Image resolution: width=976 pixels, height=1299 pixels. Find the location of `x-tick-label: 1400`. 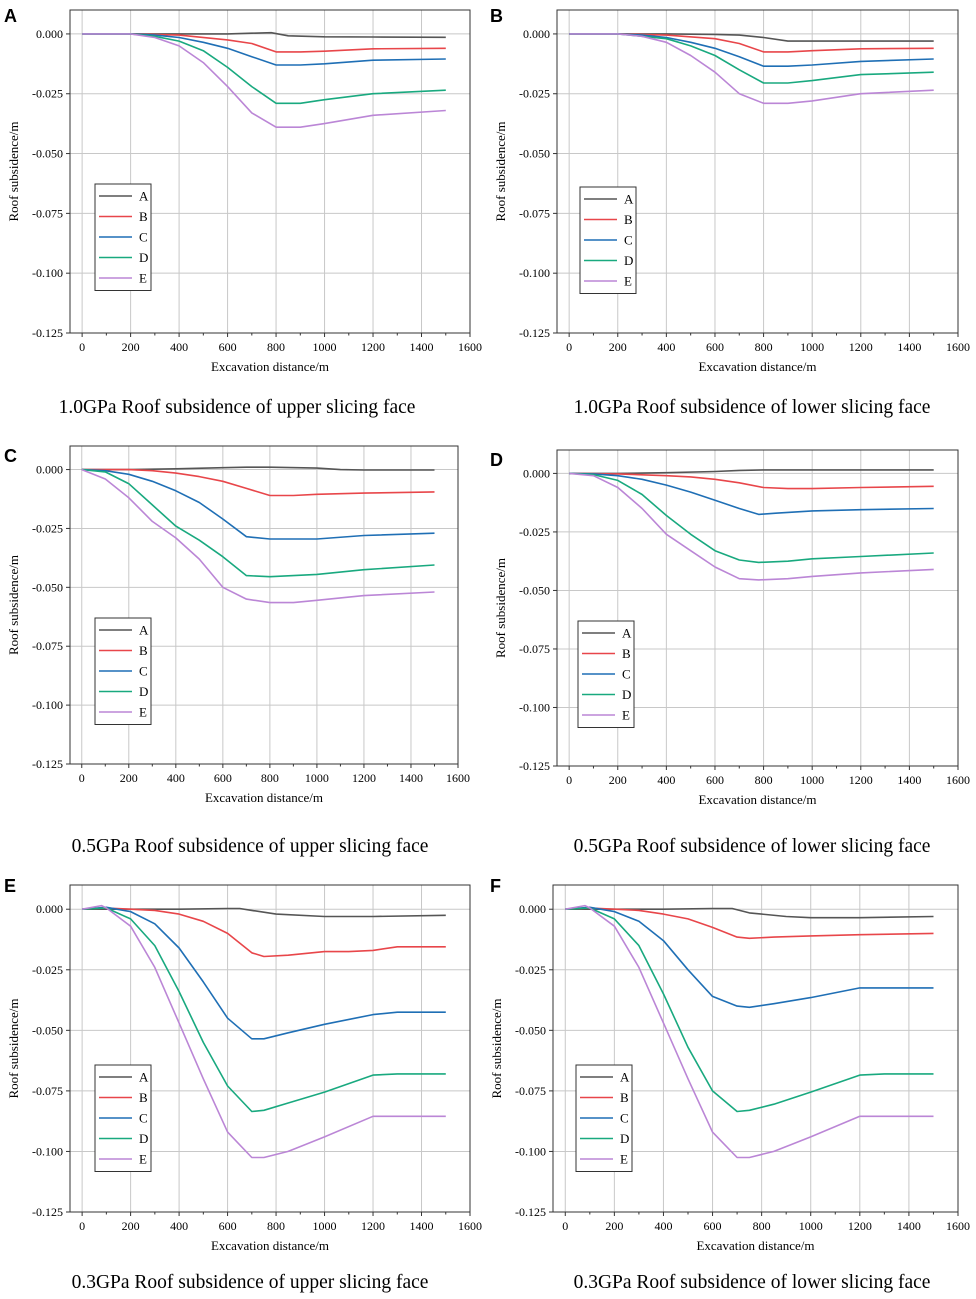

x-tick-label: 1400 is located at coordinates (422, 1226).